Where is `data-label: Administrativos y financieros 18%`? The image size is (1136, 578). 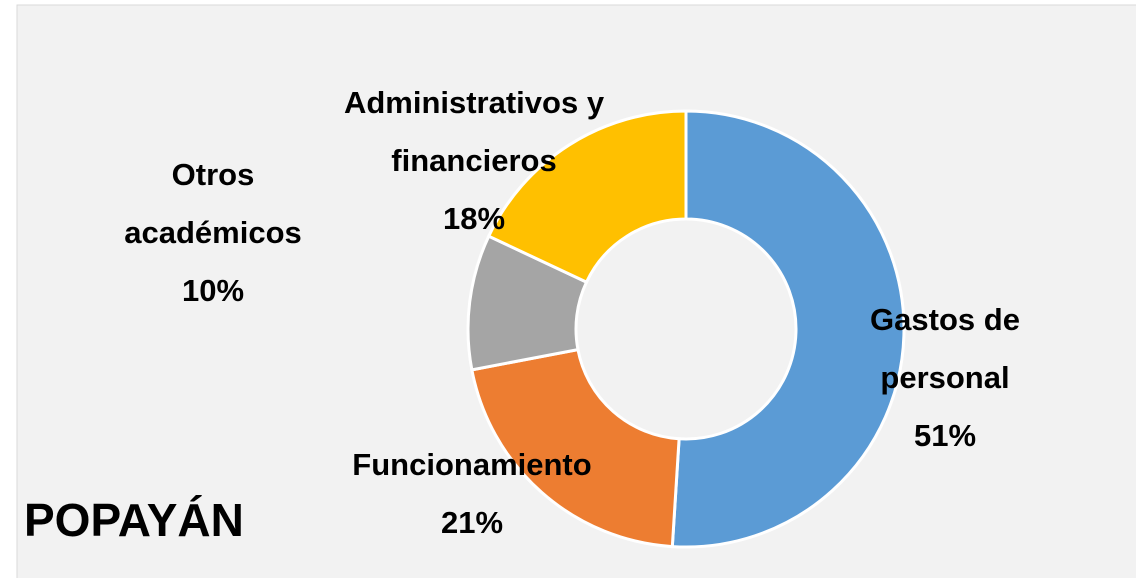 data-label: Administrativos y financieros 18% is located at coordinates (474, 161).